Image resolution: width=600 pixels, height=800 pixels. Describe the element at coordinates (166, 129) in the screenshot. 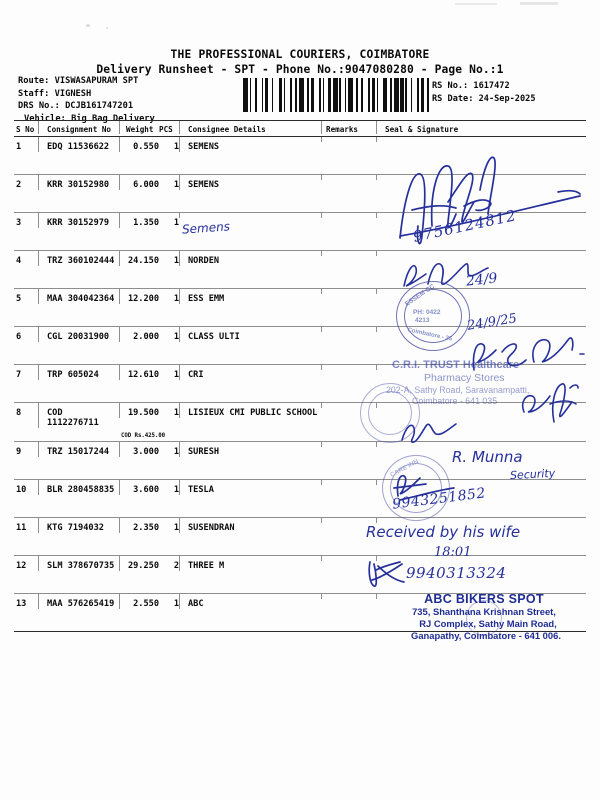

I see `column-header-pcs: PCS` at that location.